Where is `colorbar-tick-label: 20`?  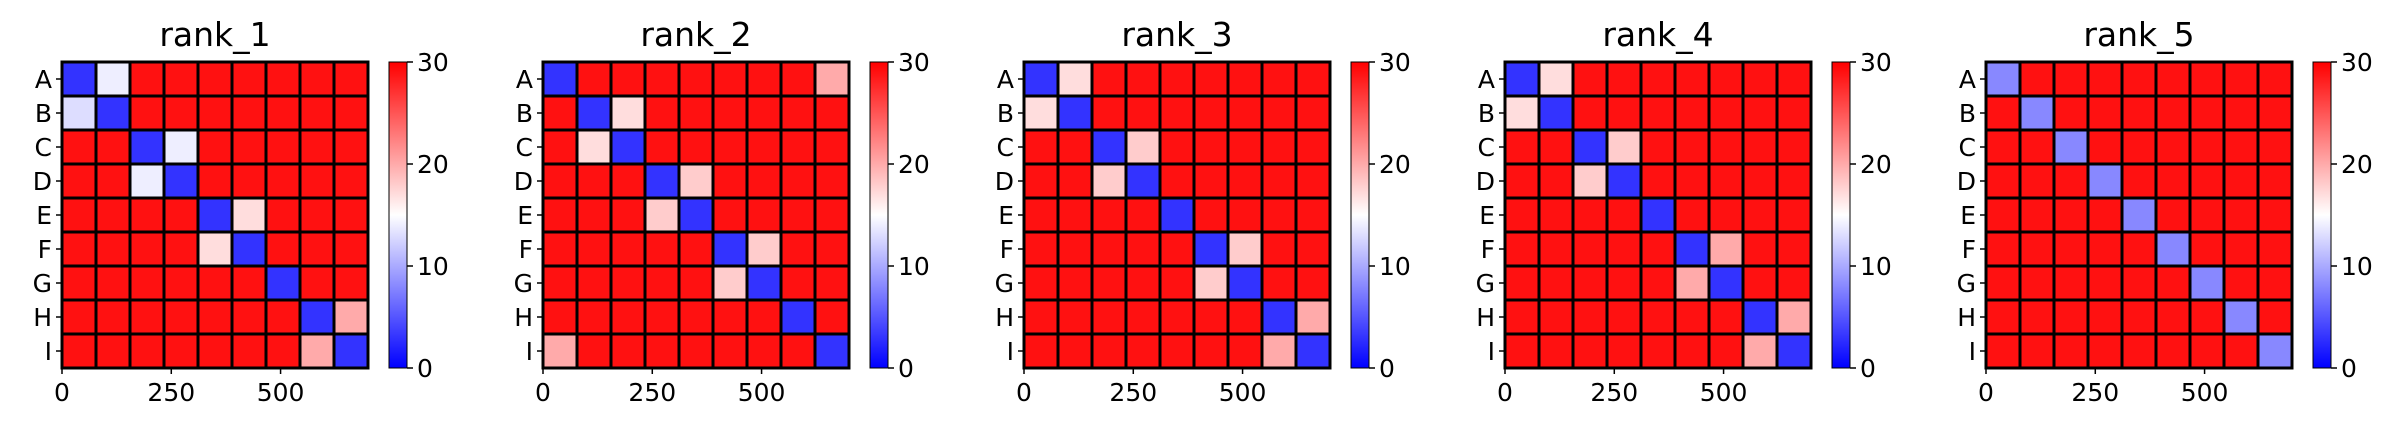 colorbar-tick-label: 20 is located at coordinates (2357, 164).